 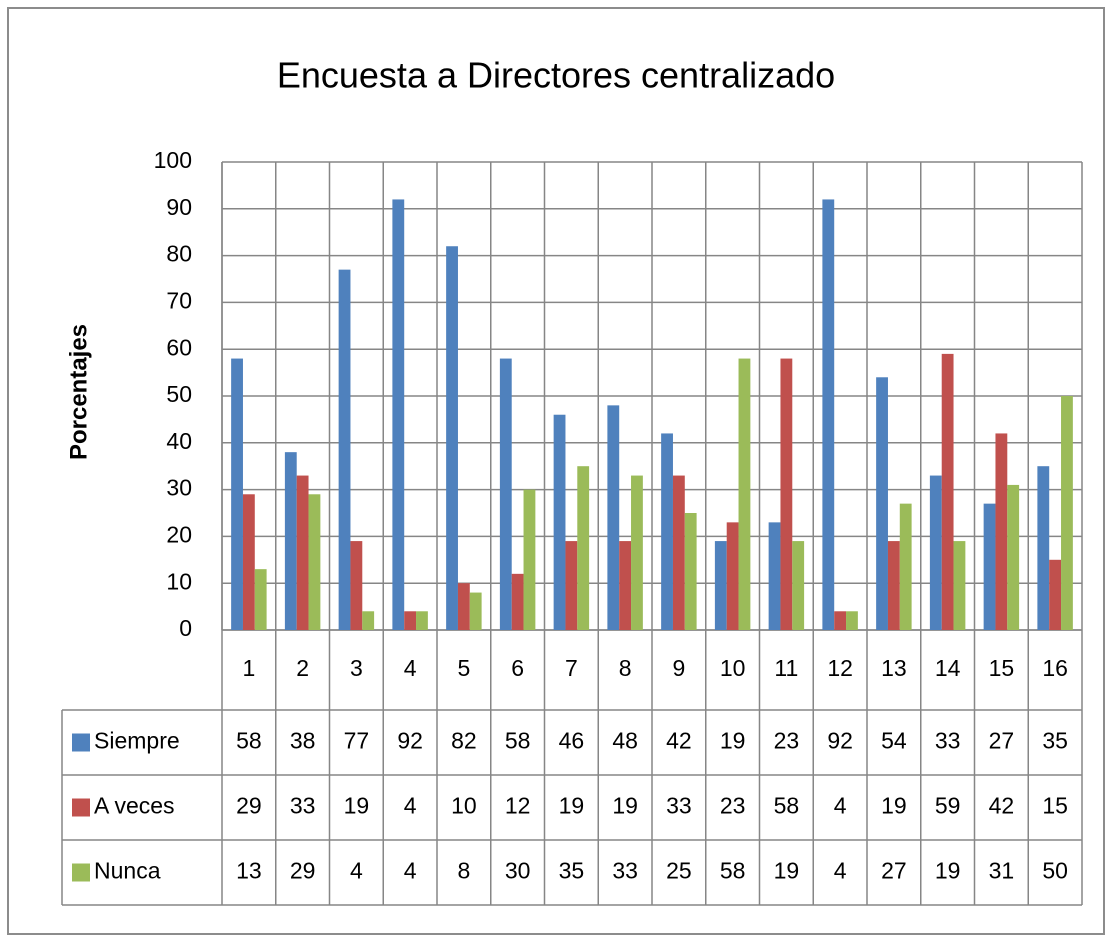 What do you see at coordinates (134, 806) in the screenshot?
I see `legend-label: A veces` at bounding box center [134, 806].